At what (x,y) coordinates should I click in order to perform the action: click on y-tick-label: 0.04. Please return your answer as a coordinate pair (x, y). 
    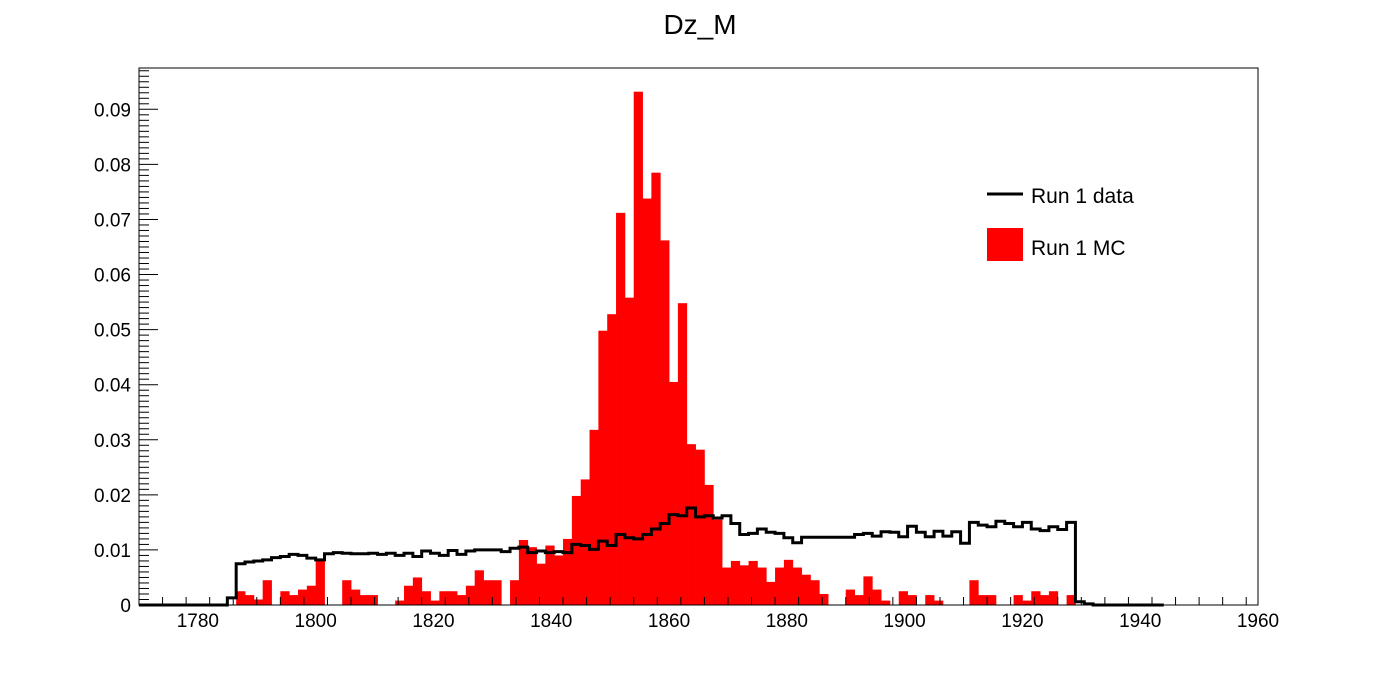
    Looking at the image, I should click on (112, 386).